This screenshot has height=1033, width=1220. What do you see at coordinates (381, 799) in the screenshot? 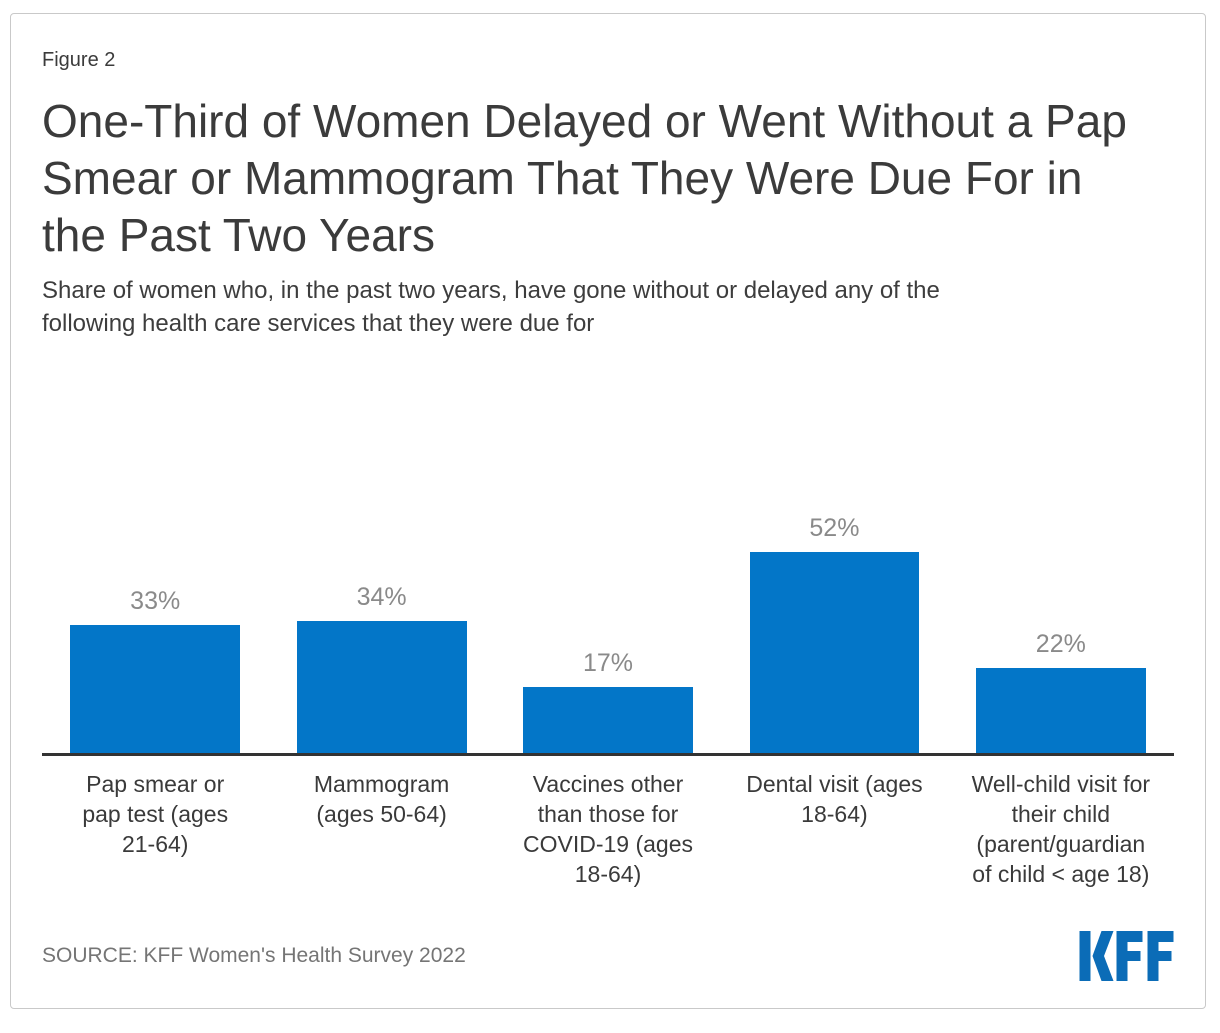
I see `category-label-mammogram: Mammogram (ages 50-64)` at bounding box center [381, 799].